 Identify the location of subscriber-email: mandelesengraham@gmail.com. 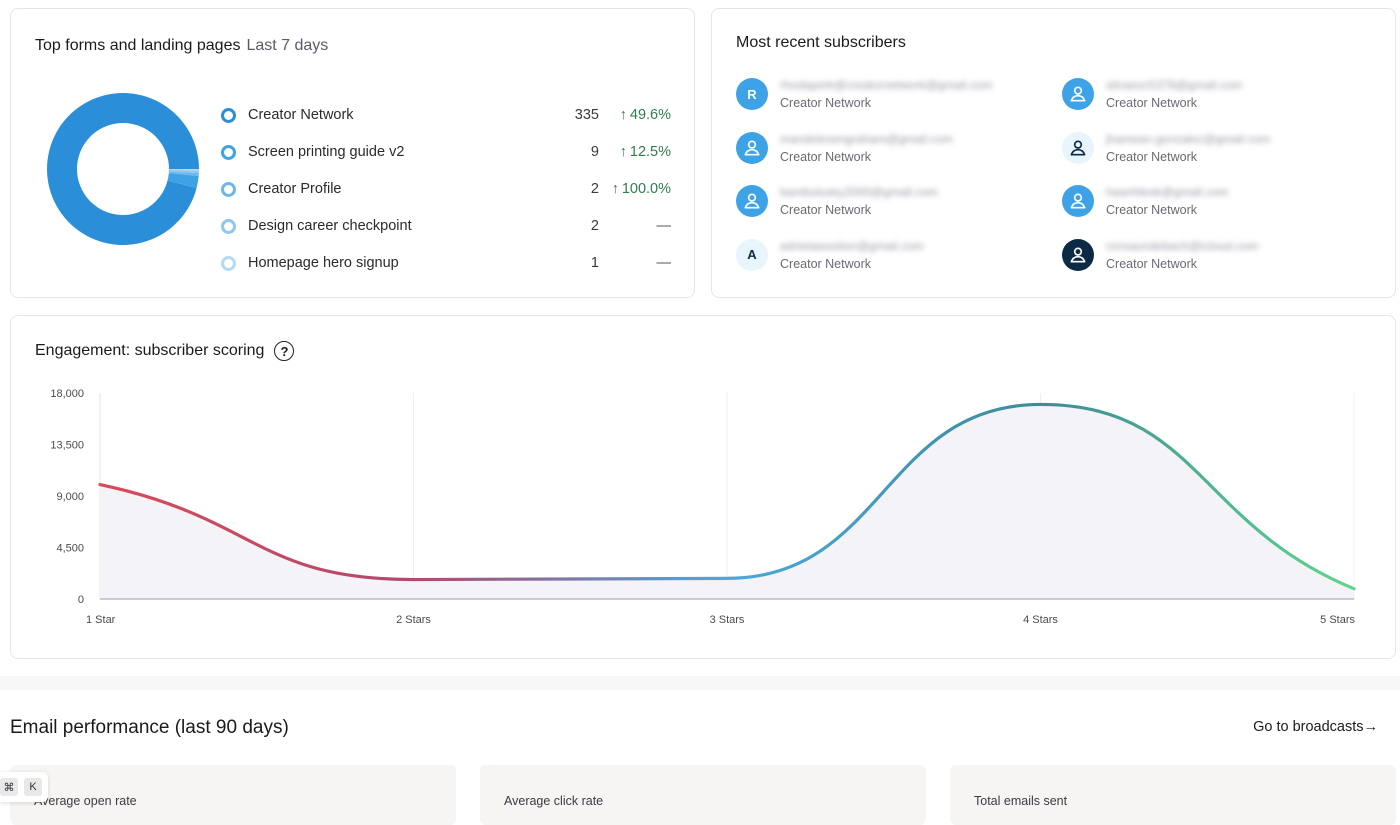
(866, 138).